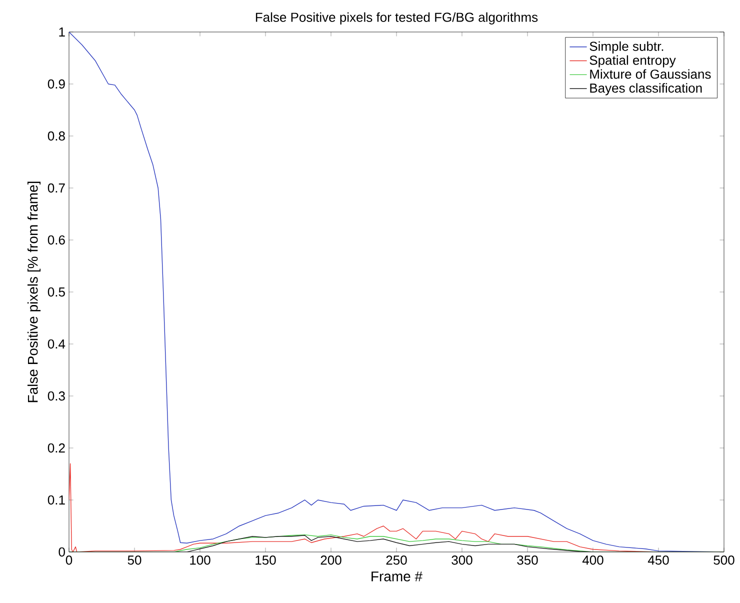  Describe the element at coordinates (724, 560) in the screenshot. I see `x-tick-label: 500` at that location.